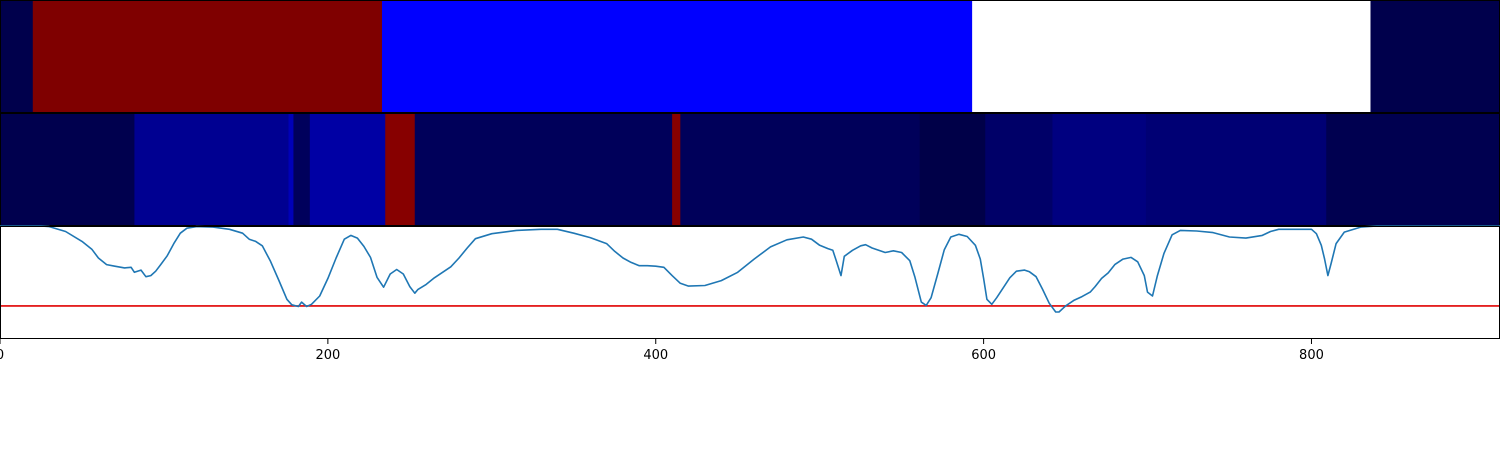 This screenshot has width=1500, height=450. Describe the element at coordinates (983, 355) in the screenshot. I see `x-tick-label: 600` at that location.